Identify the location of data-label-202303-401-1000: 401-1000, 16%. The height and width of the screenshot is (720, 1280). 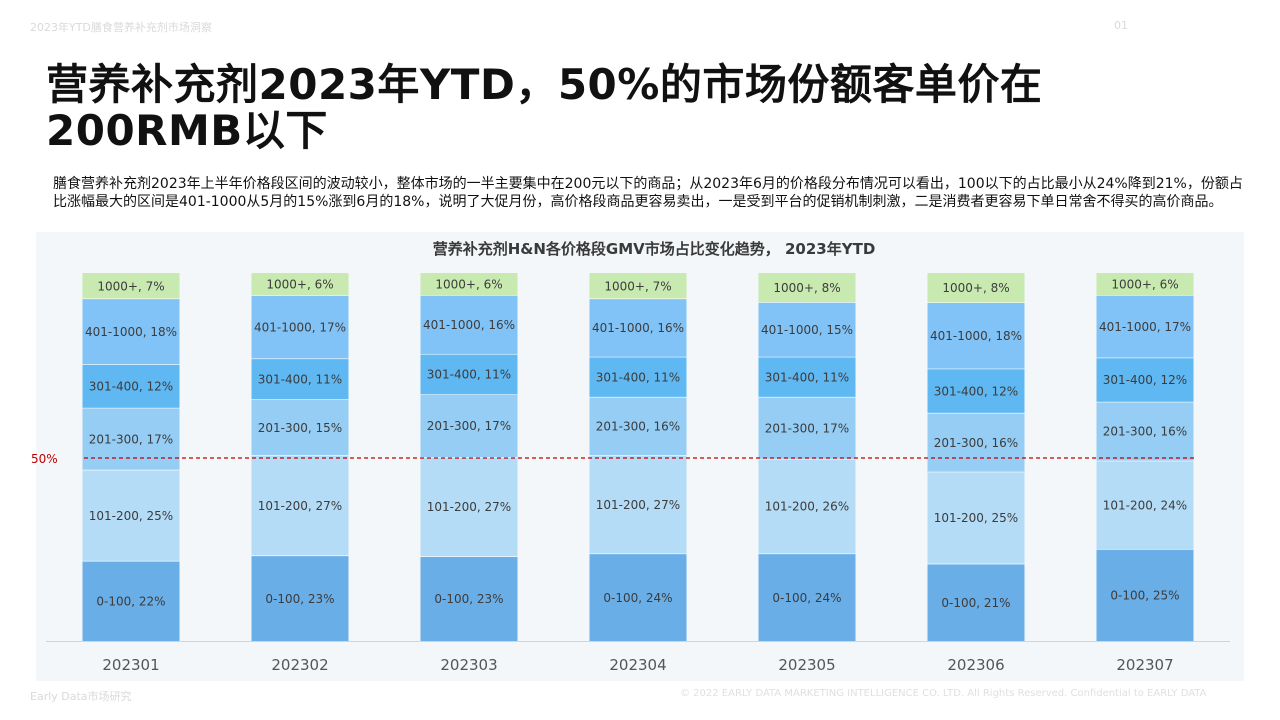
(469, 325).